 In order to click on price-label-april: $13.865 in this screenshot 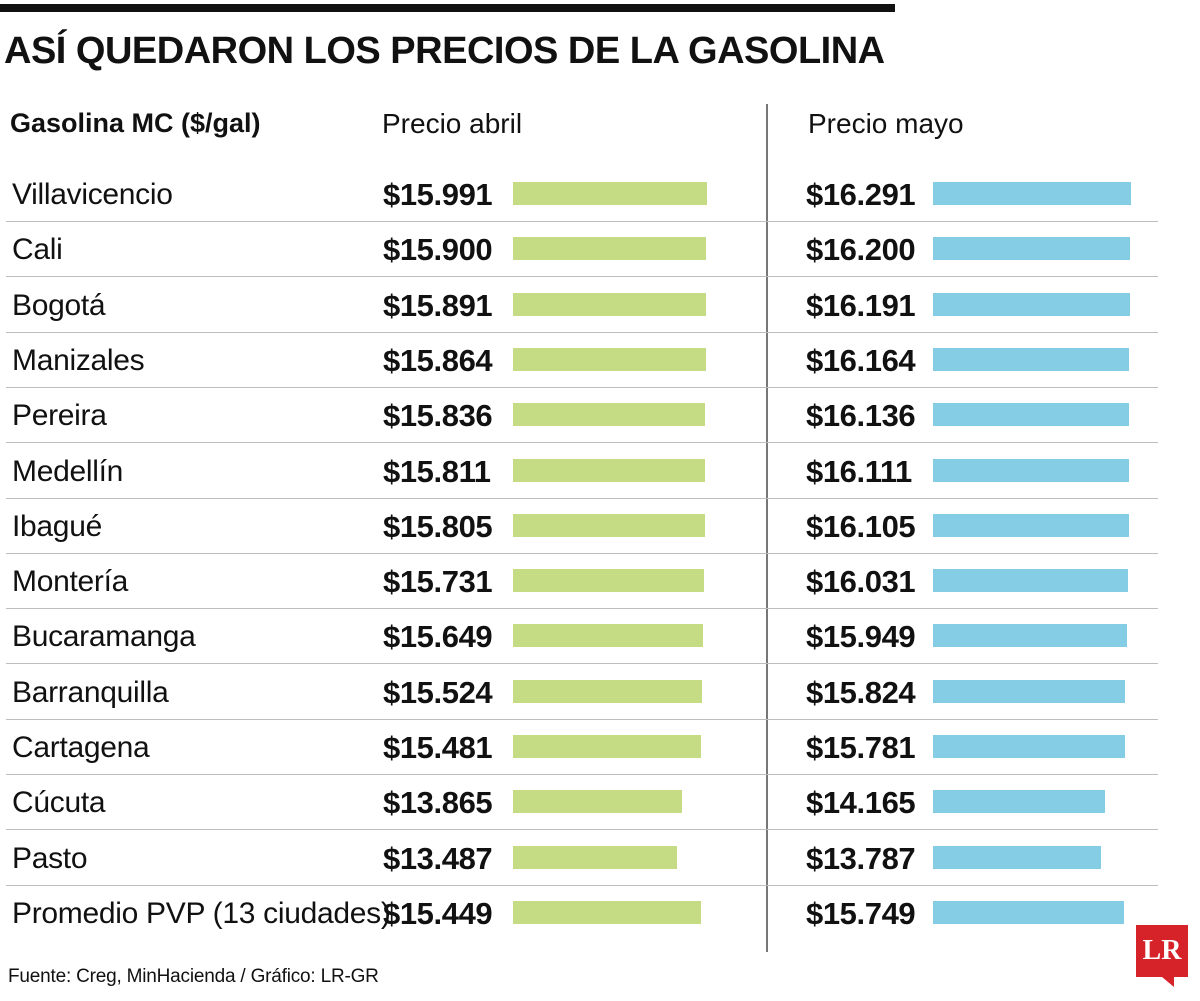, I will do `click(438, 803)`.